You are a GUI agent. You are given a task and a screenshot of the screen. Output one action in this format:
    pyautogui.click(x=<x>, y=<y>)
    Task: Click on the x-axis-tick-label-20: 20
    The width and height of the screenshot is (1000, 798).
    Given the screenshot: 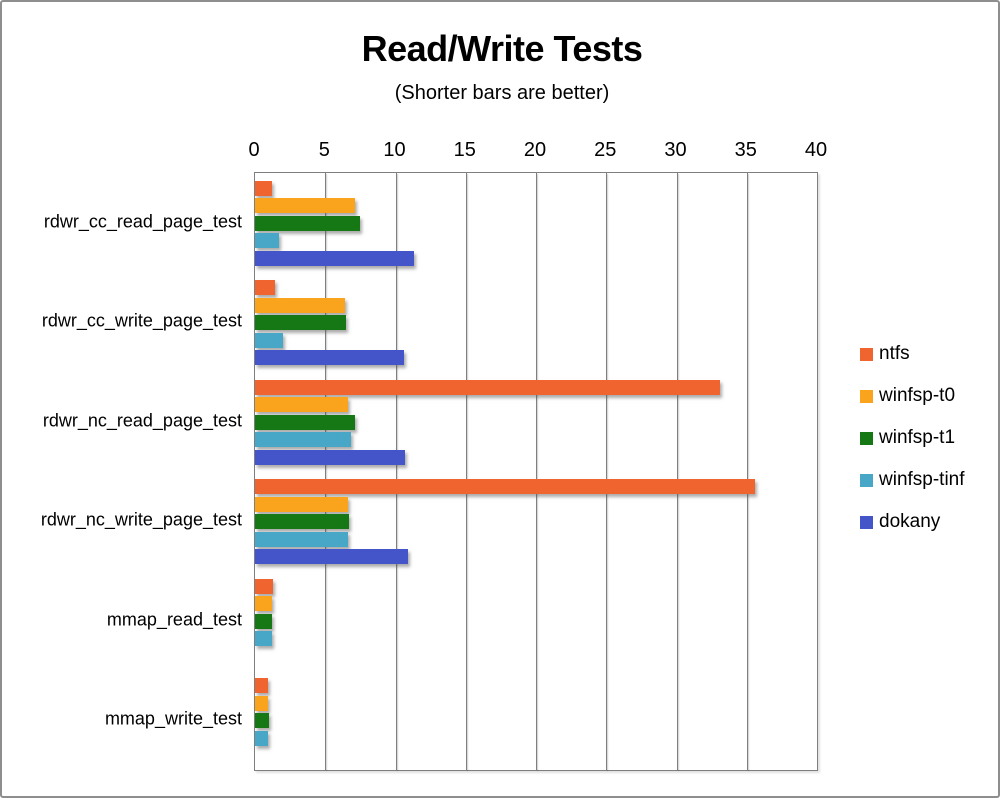 What is the action you would take?
    pyautogui.click(x=535, y=150)
    